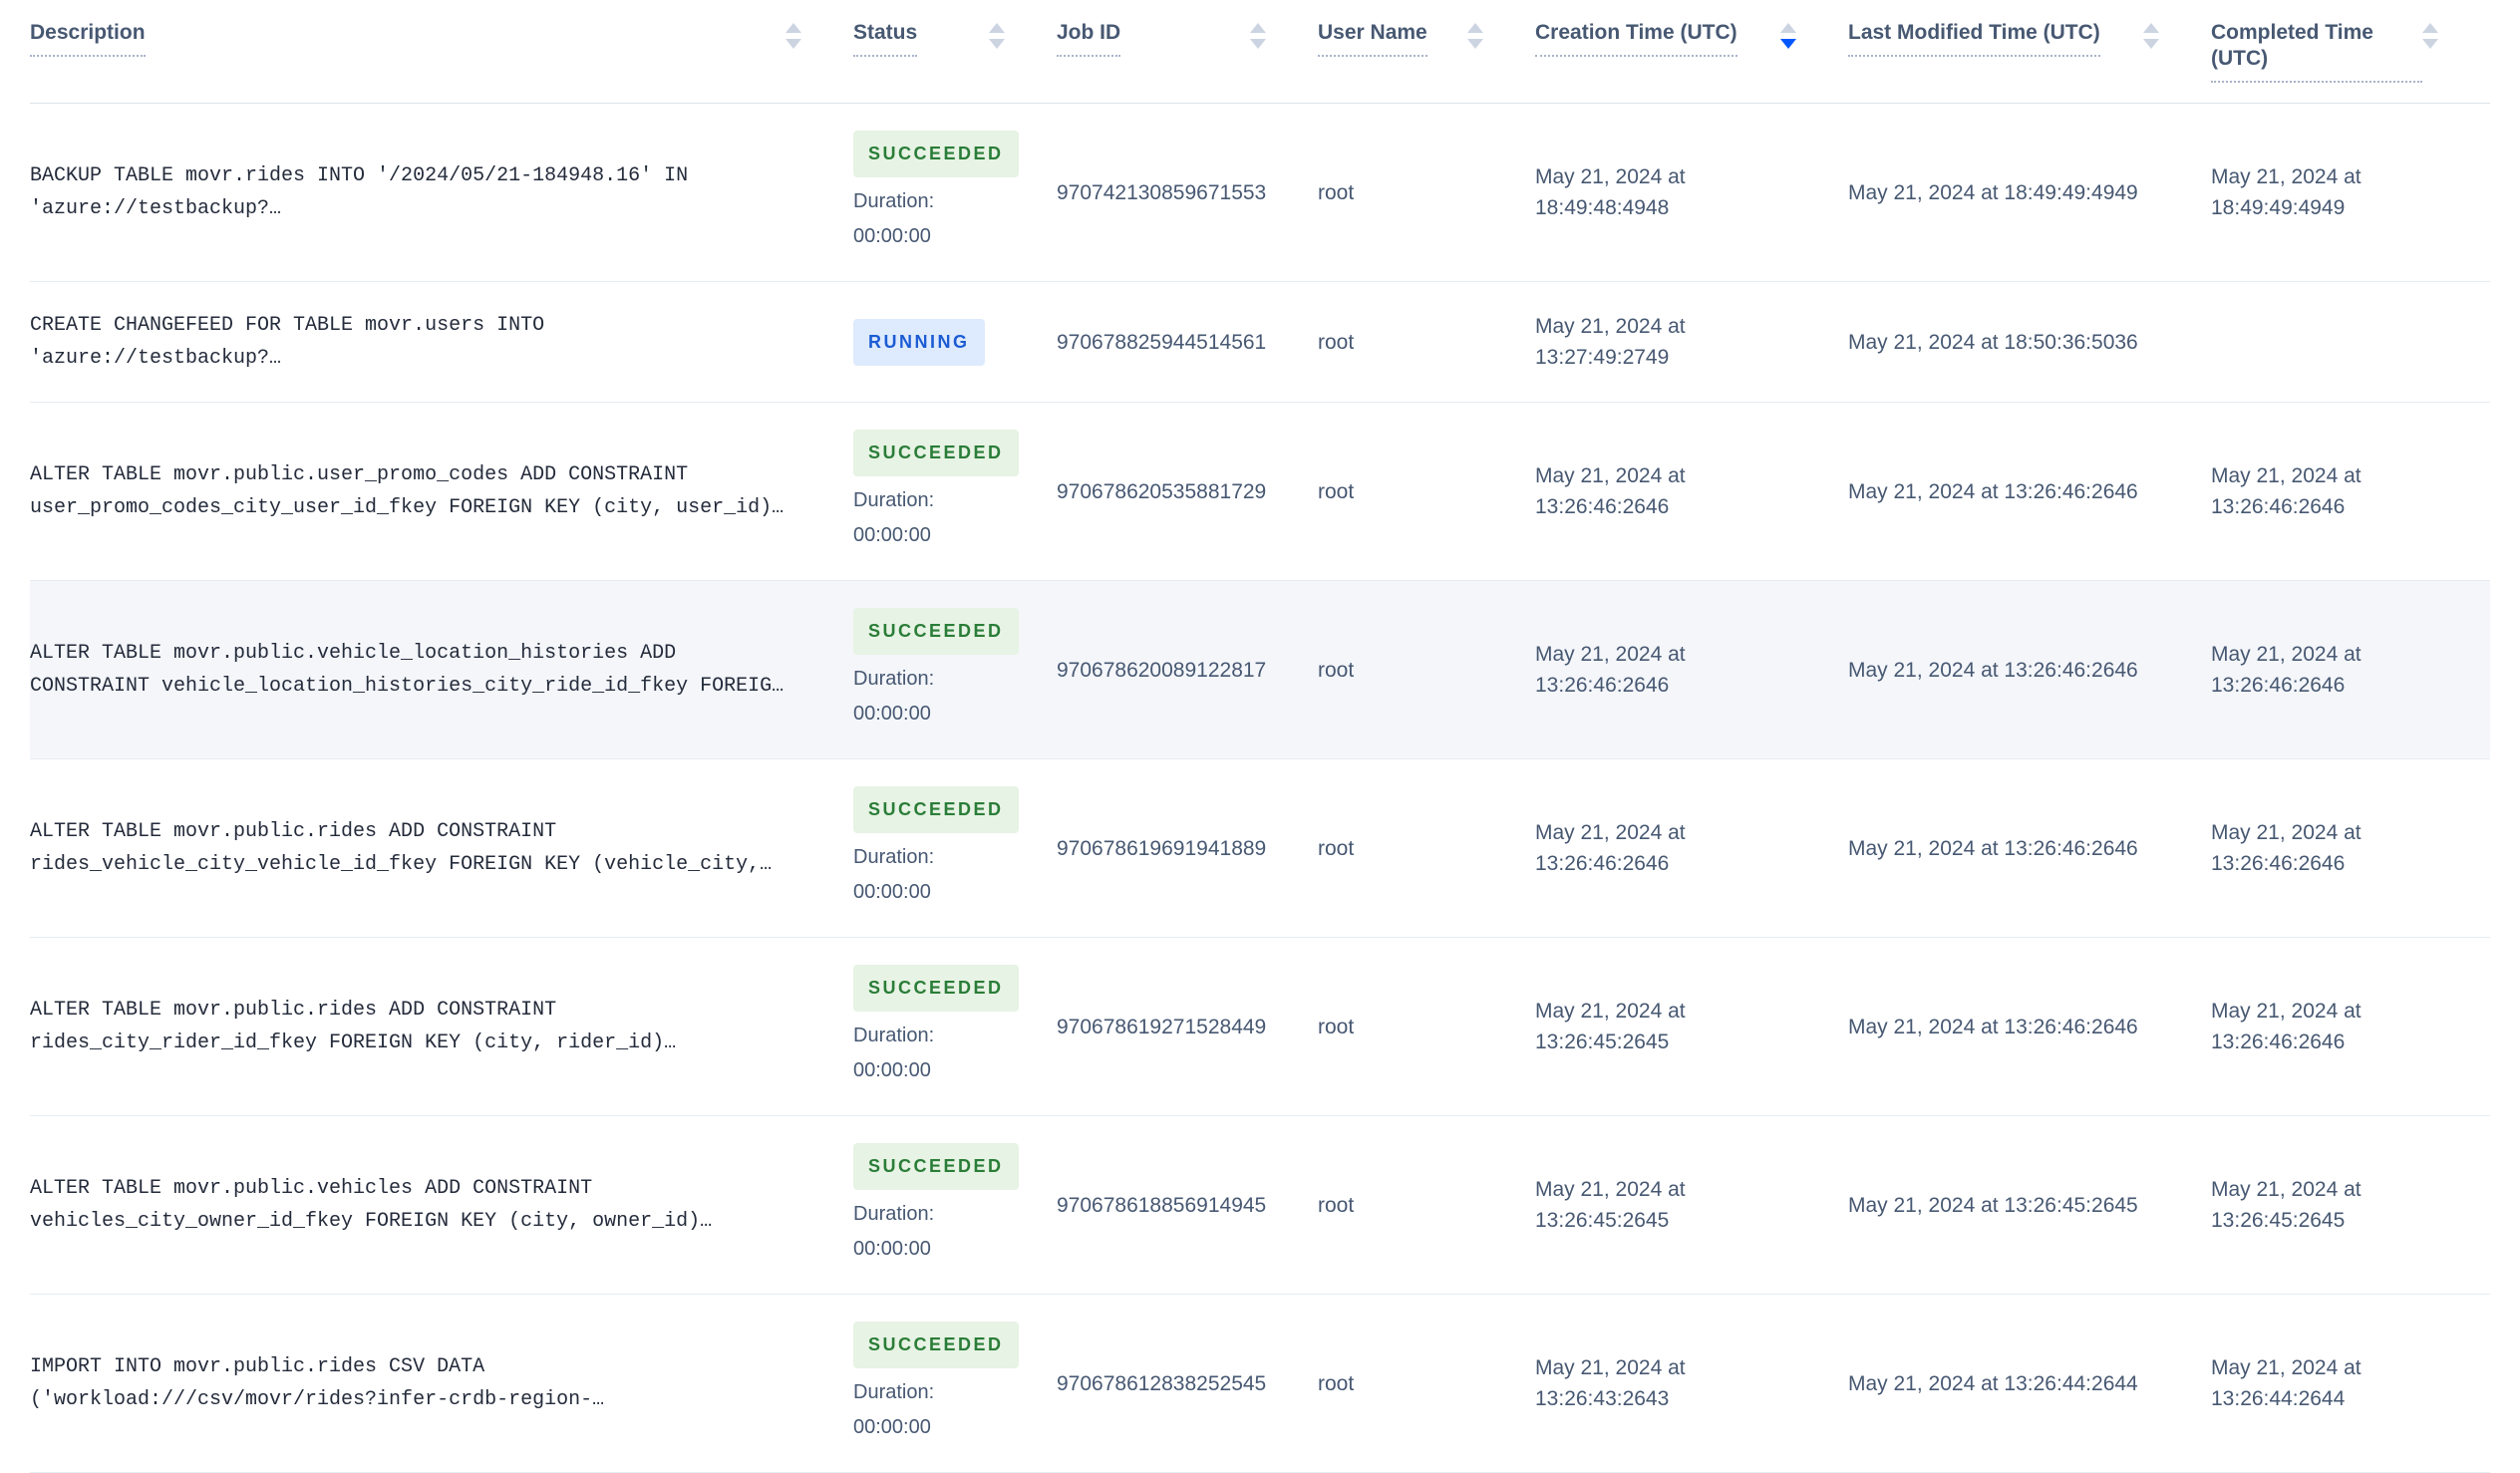  I want to click on column-header-created: Creation Time (UTC), so click(1691, 61).